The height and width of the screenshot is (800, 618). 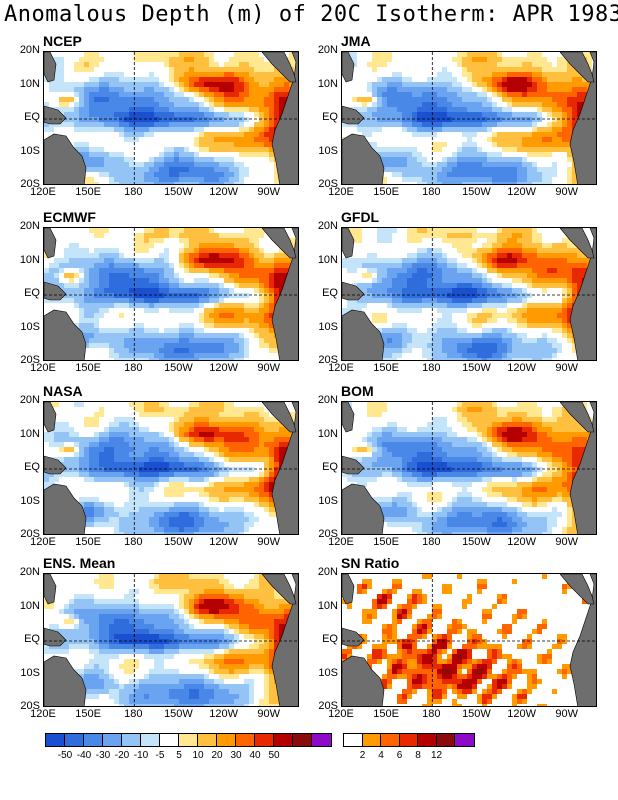 What do you see at coordinates (567, 192) in the screenshot?
I see `lon-tick-label: 90W` at bounding box center [567, 192].